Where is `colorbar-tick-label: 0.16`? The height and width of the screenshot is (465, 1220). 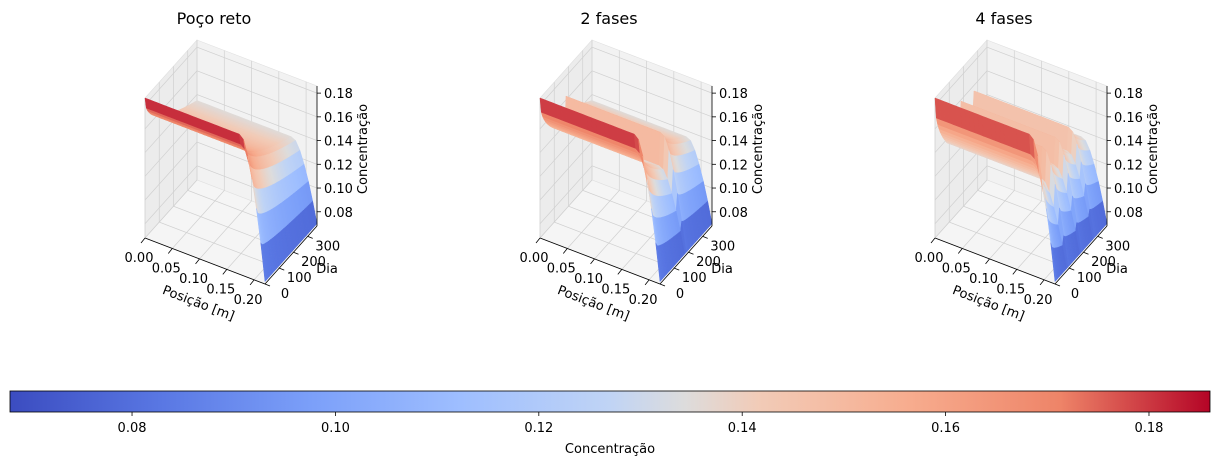 colorbar-tick-label: 0.16 is located at coordinates (945, 428).